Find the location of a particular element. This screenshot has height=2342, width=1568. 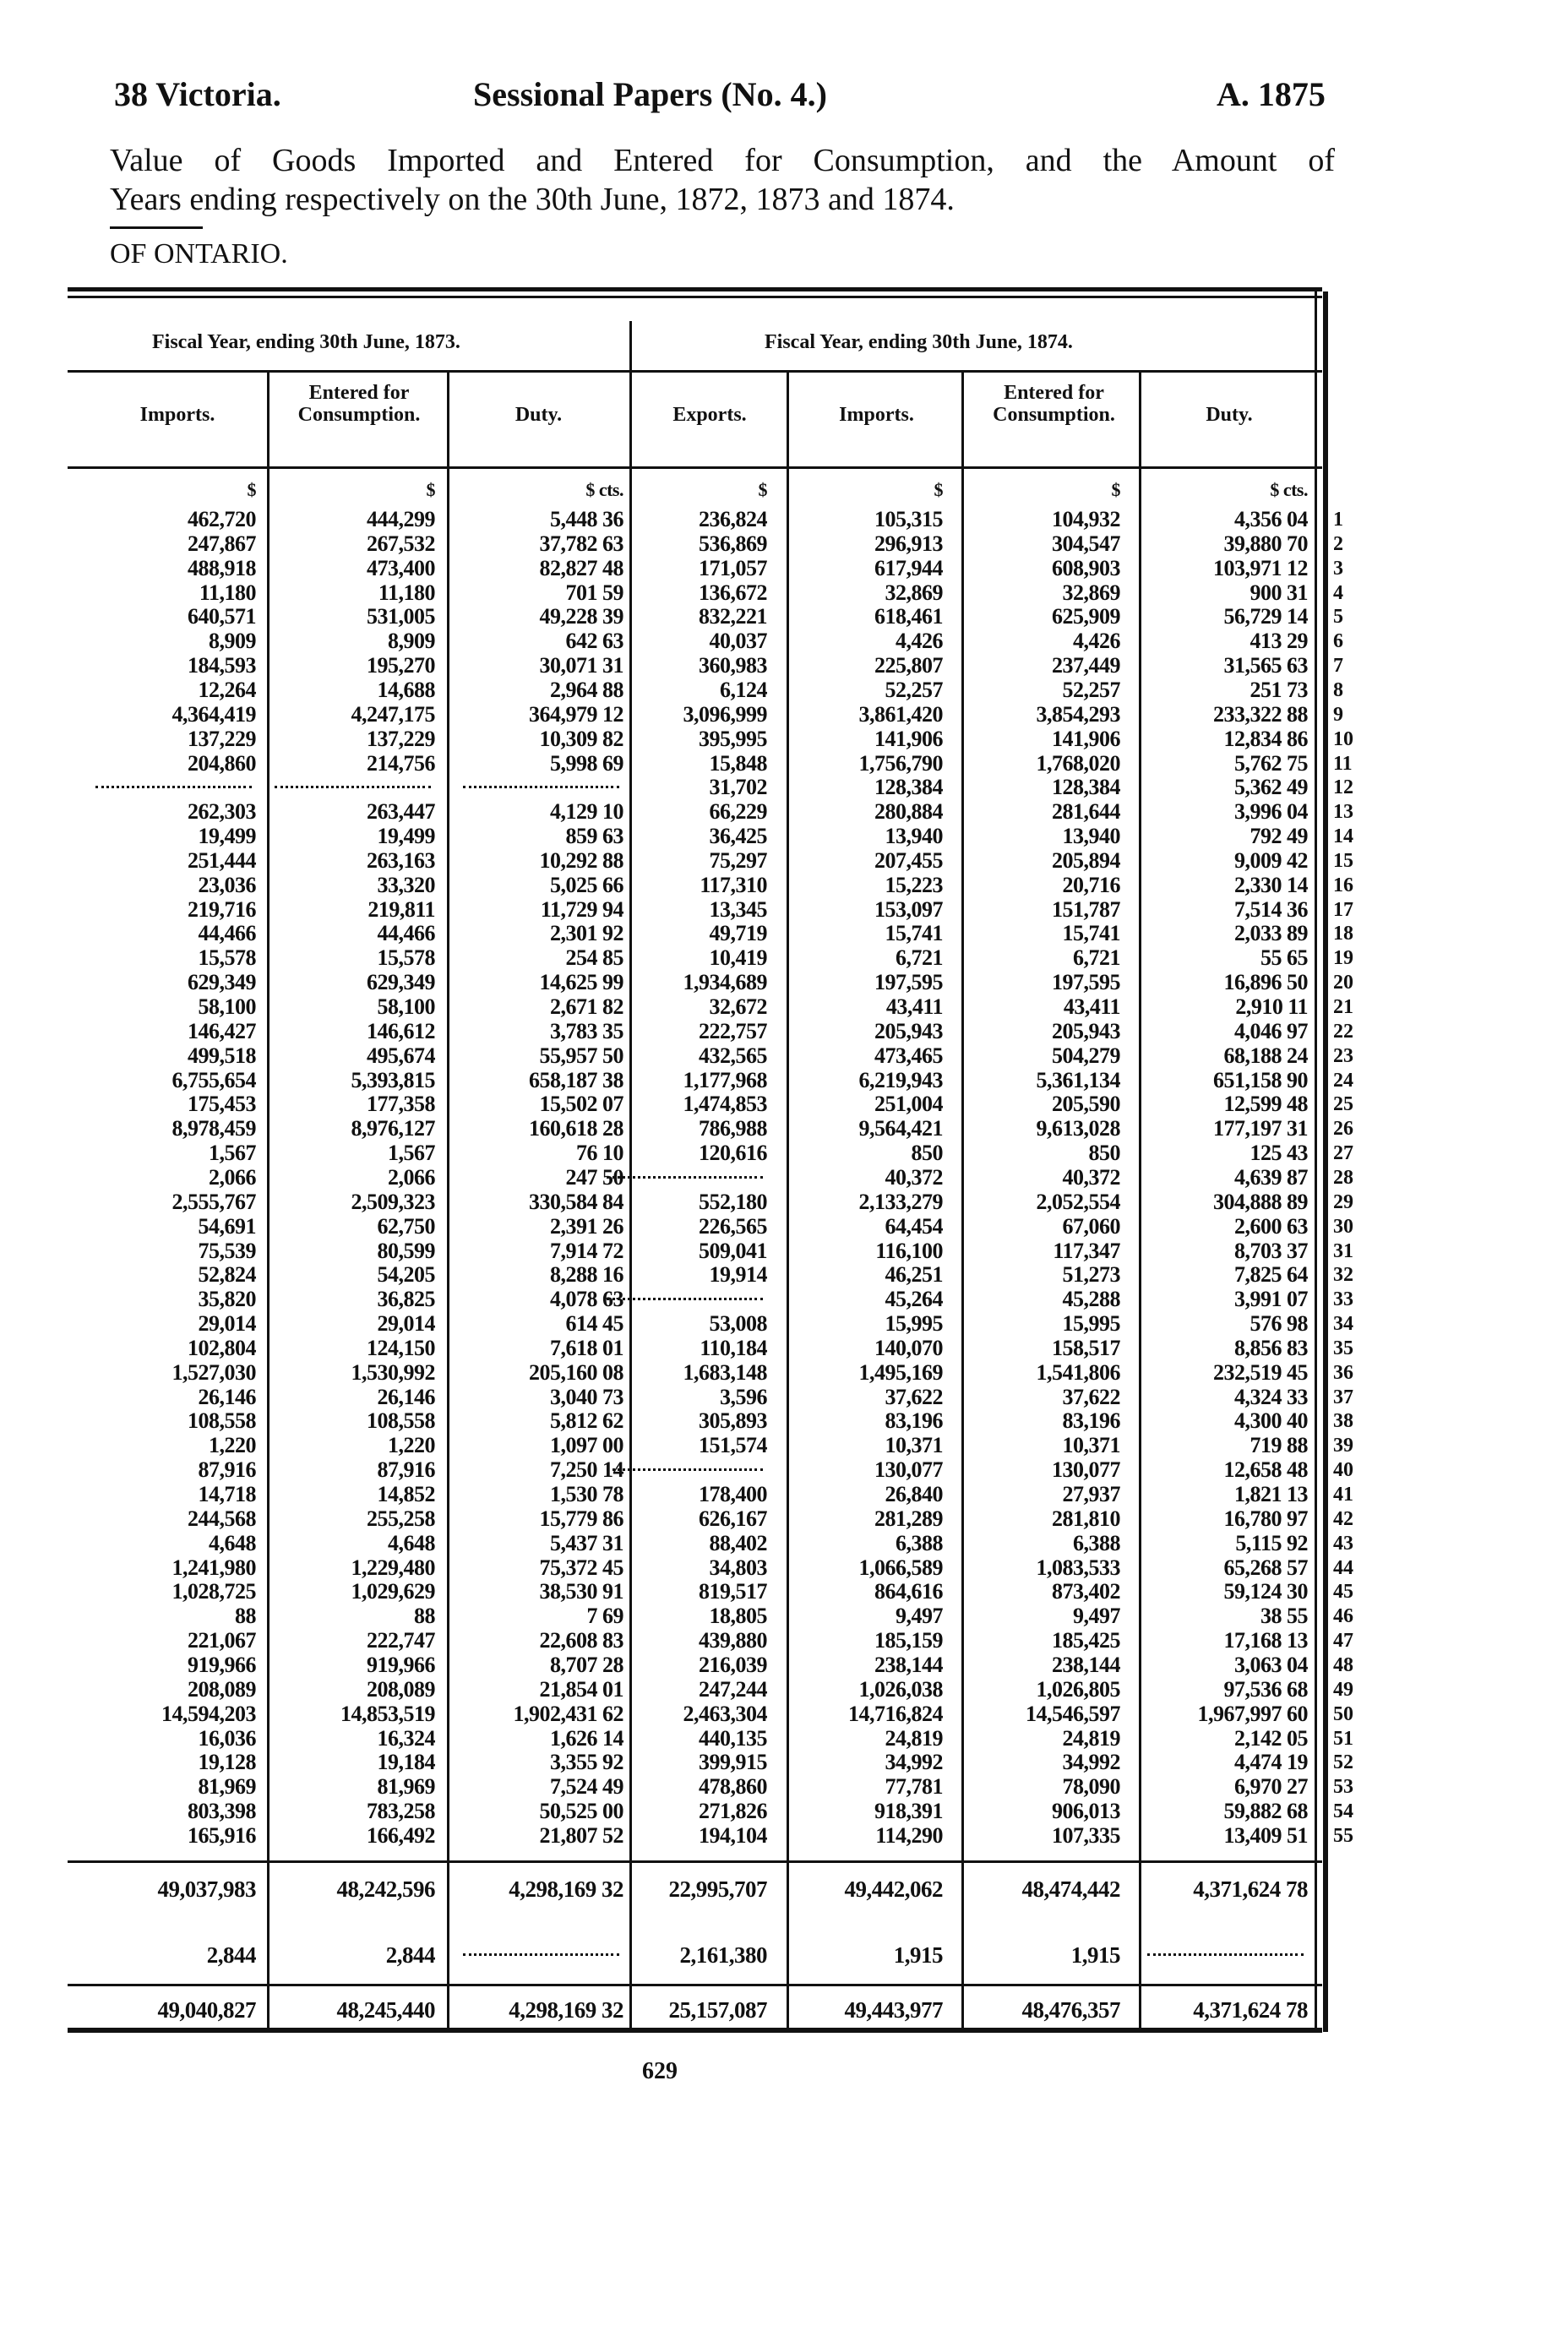

row-number: 31 is located at coordinates (1343, 1251).